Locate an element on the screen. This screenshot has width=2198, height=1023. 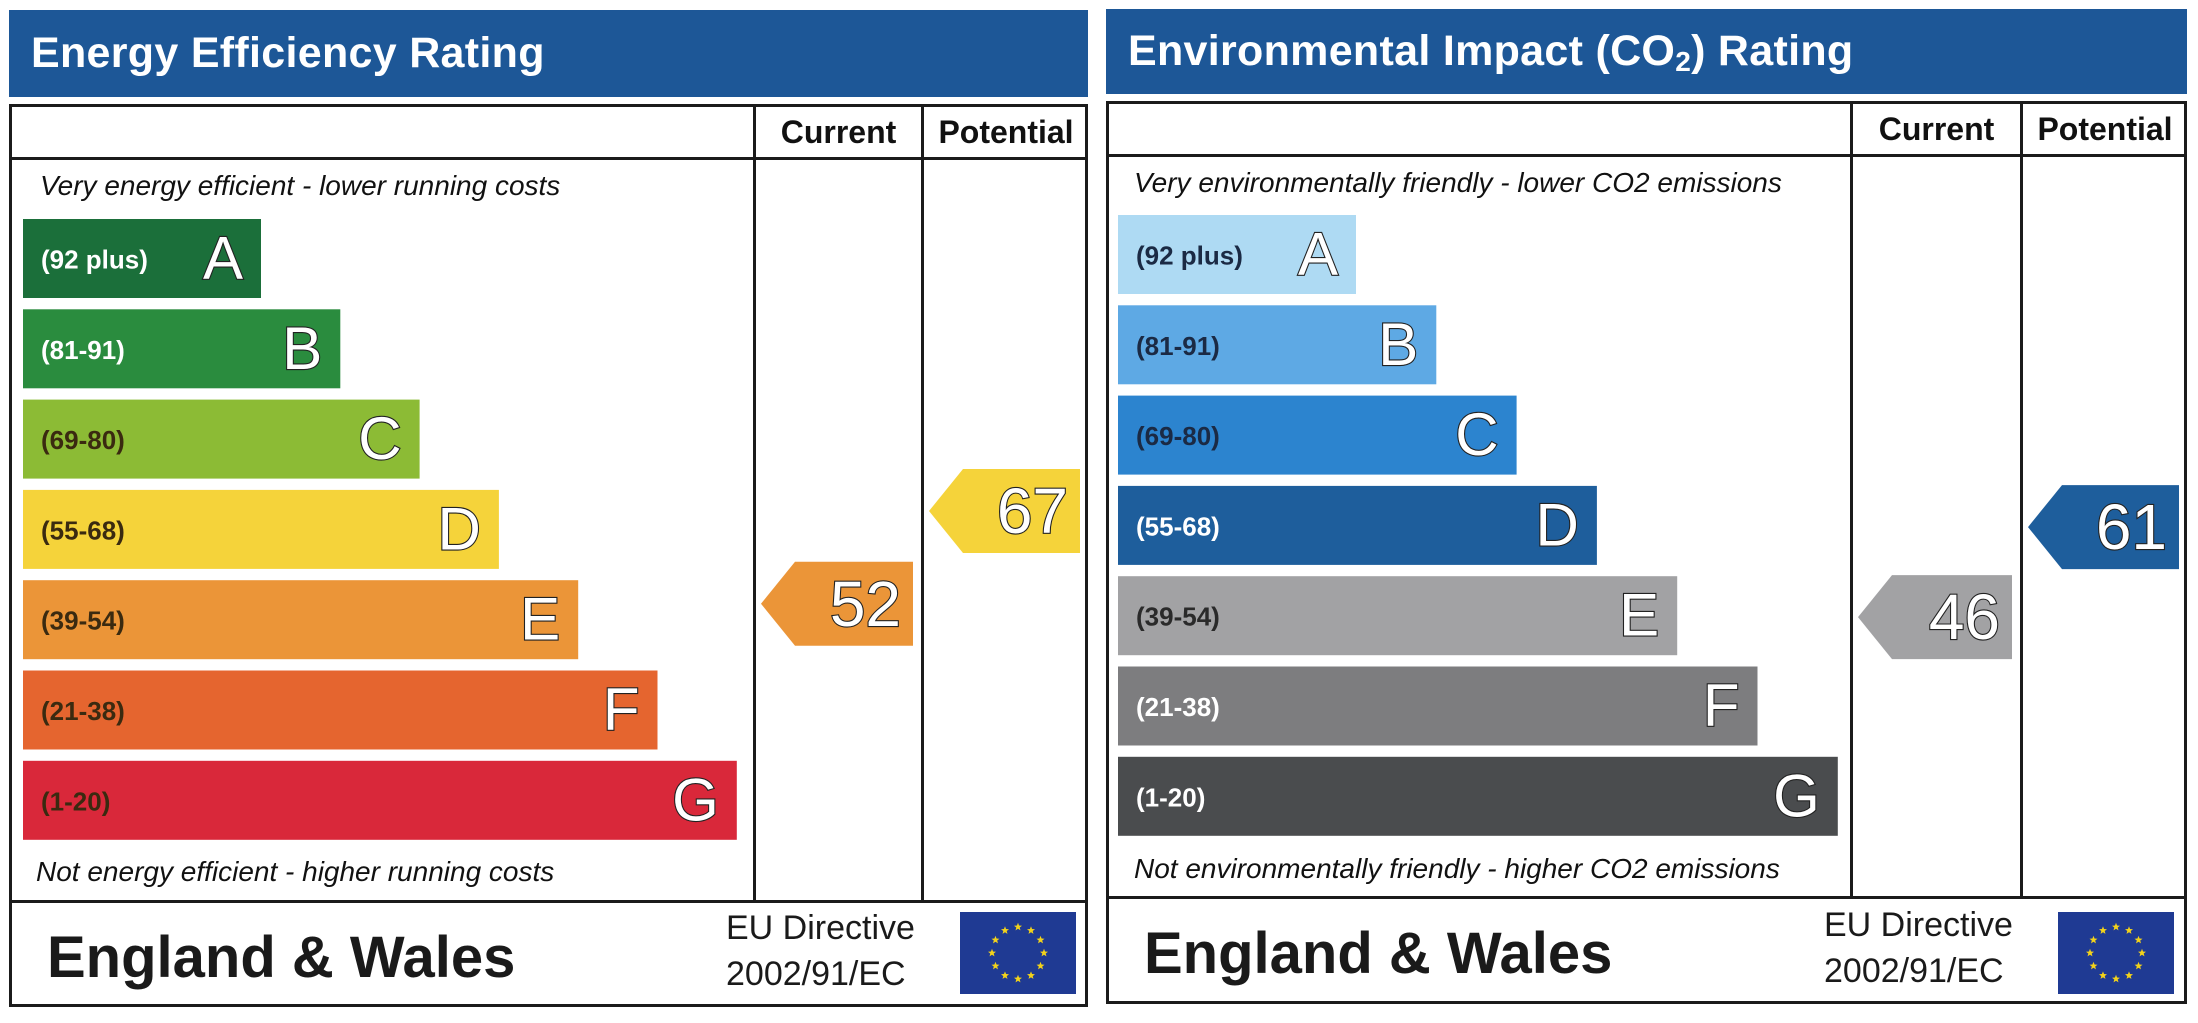
band-letter: B is located at coordinates (1398, 344).